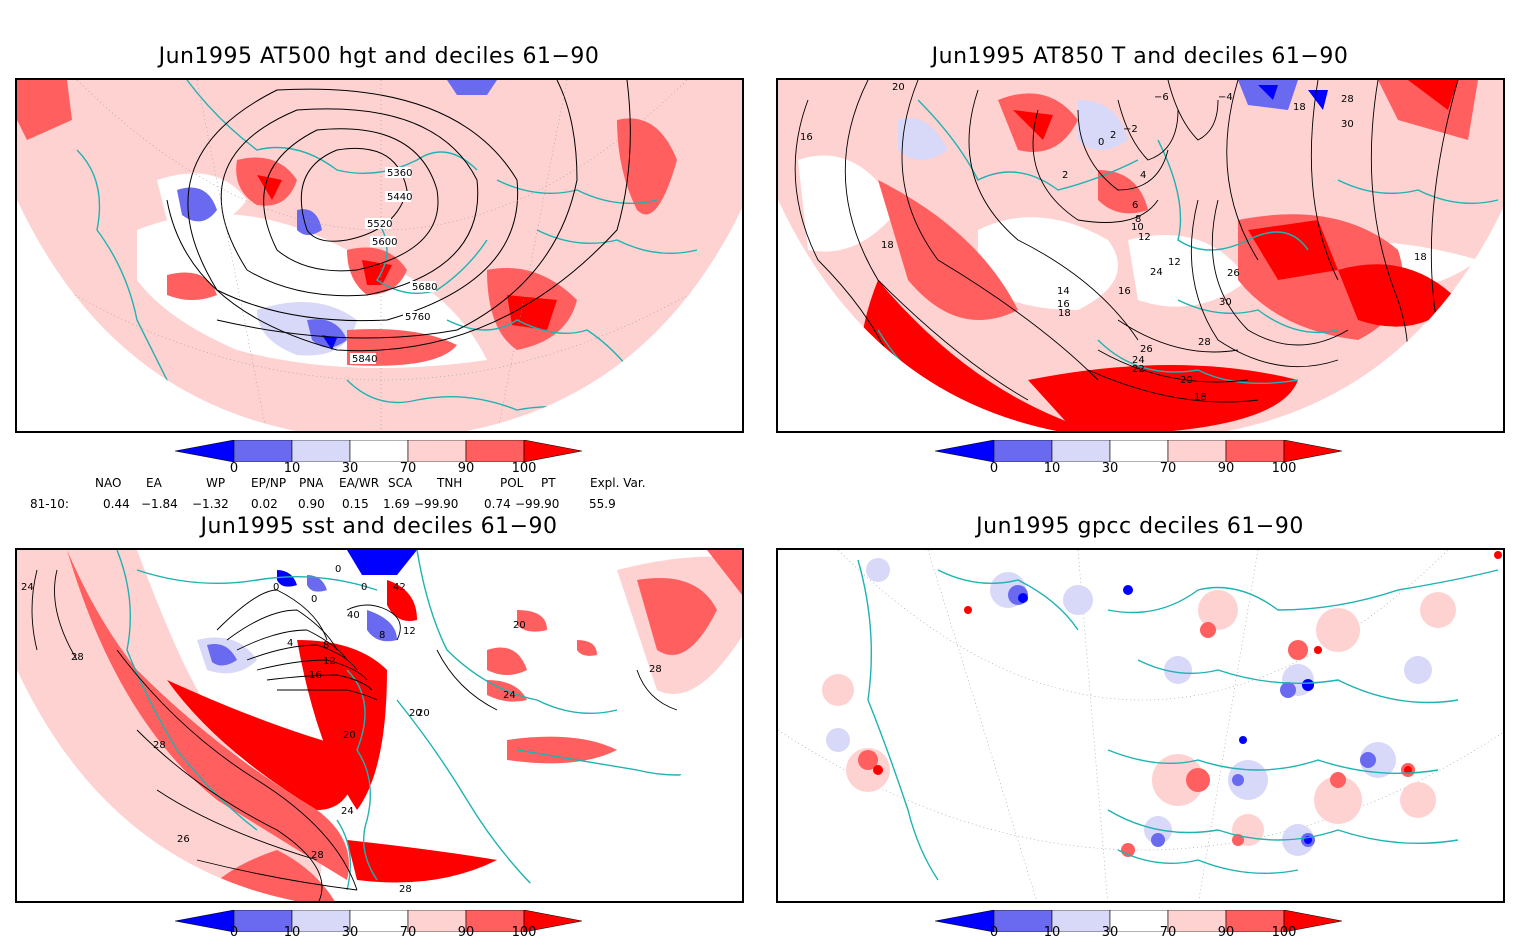 Image resolution: width=1520 pixels, height=950 pixels. What do you see at coordinates (1138, 369) in the screenshot?
I see `svg-text: 22` at bounding box center [1138, 369].